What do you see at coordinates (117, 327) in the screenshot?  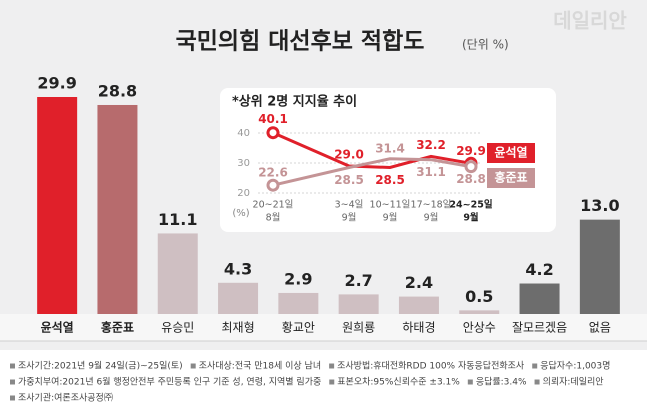 I see `x-tick-label: 홍준표` at bounding box center [117, 327].